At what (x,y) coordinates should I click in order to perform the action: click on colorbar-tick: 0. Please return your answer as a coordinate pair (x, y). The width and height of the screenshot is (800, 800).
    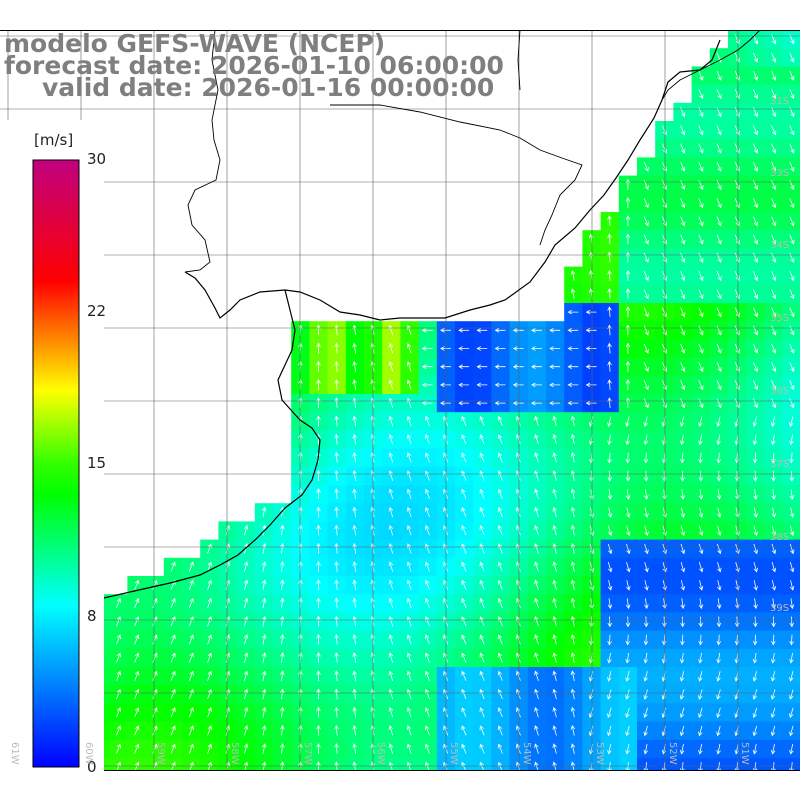
    Looking at the image, I should click on (92, 767).